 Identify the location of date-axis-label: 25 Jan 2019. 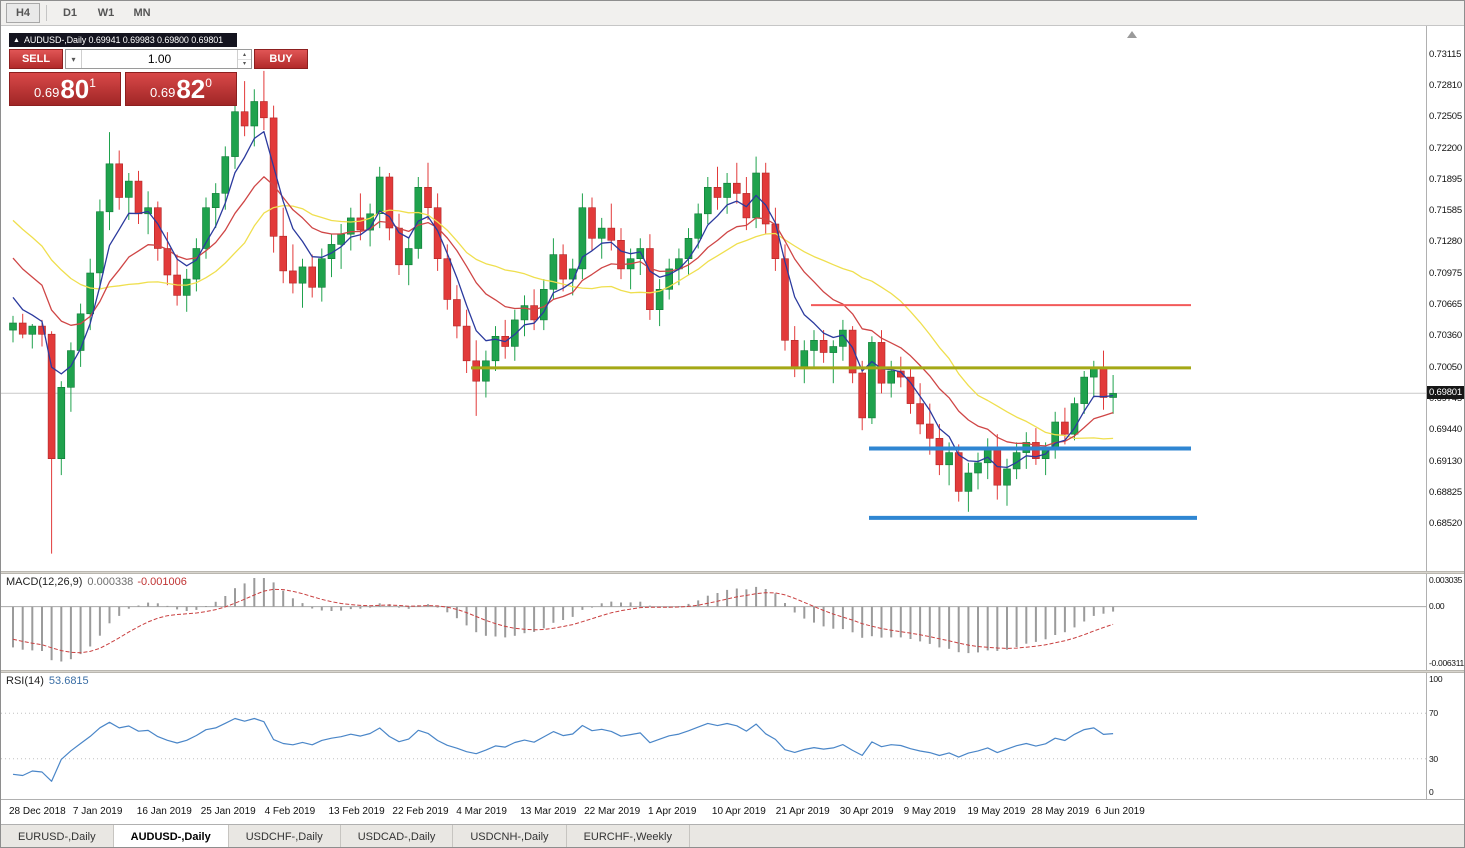
(228, 811).